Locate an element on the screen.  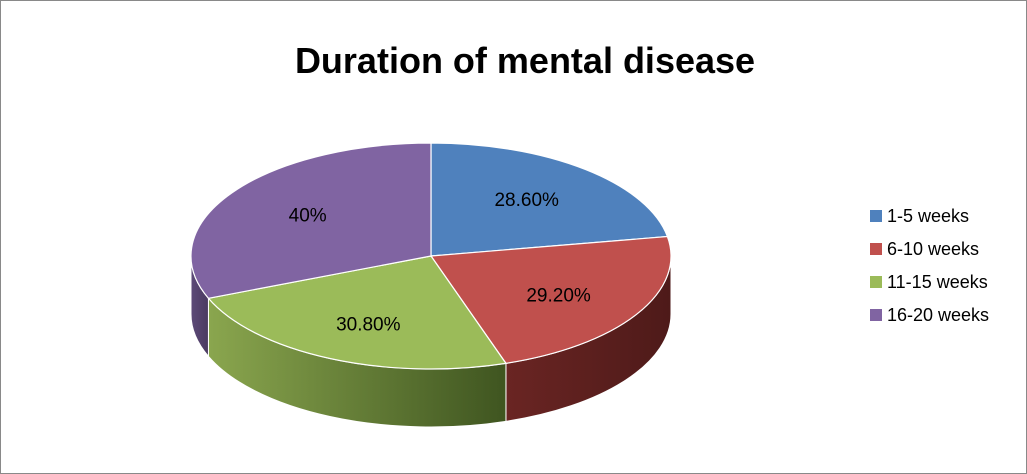
chart-title: Duration of mental disease is located at coordinates (525, 60).